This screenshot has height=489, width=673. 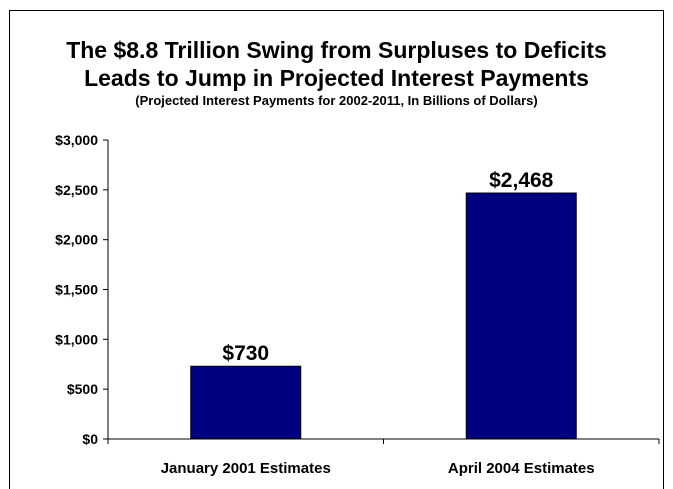 What do you see at coordinates (76, 190) in the screenshot?
I see `y-tick-label: $2,500` at bounding box center [76, 190].